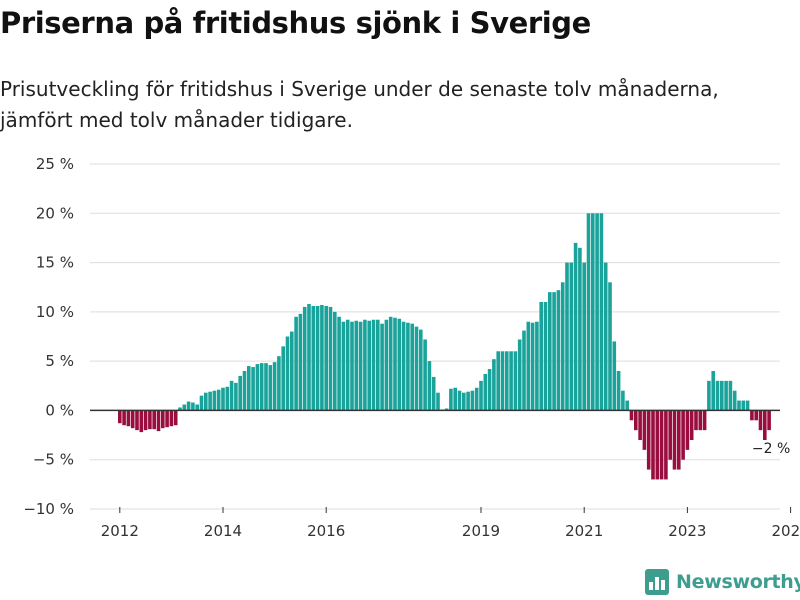 Image resolution: width=800 pixels, height=600 pixels. What do you see at coordinates (55, 213) in the screenshot?
I see `y-tick-label: 20 %` at bounding box center [55, 213].